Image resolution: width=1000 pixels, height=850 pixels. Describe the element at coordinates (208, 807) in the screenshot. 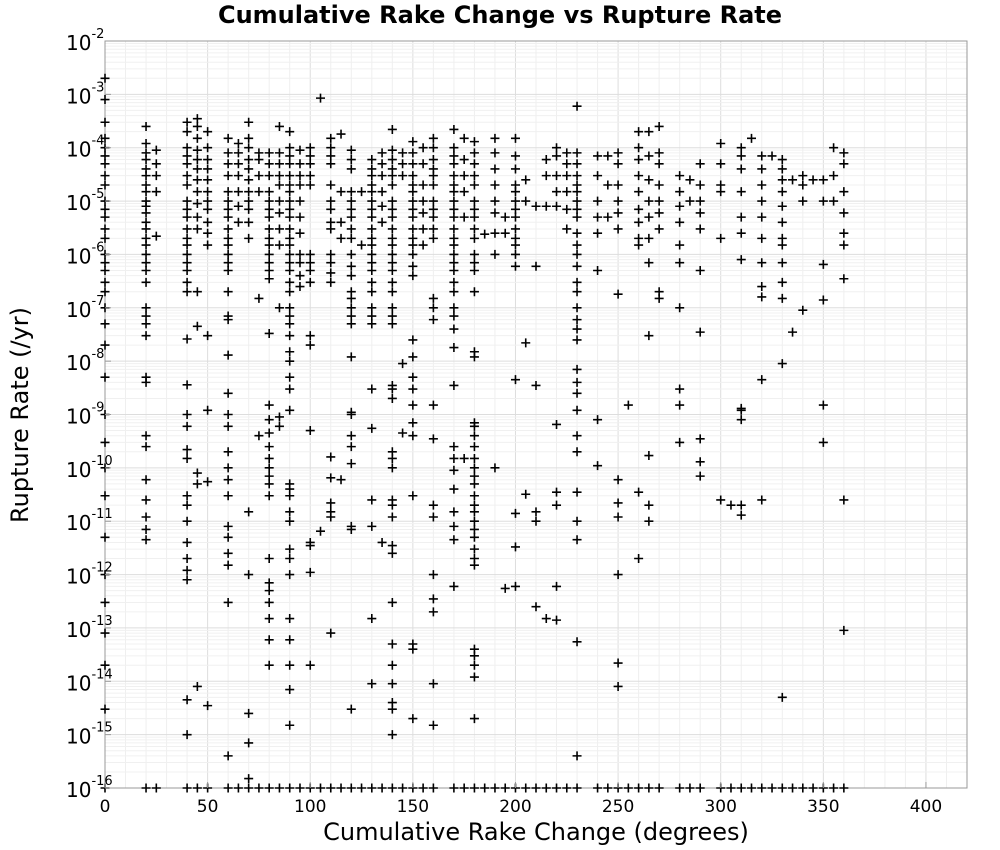

I see `x-tick-label: 50` at that location.